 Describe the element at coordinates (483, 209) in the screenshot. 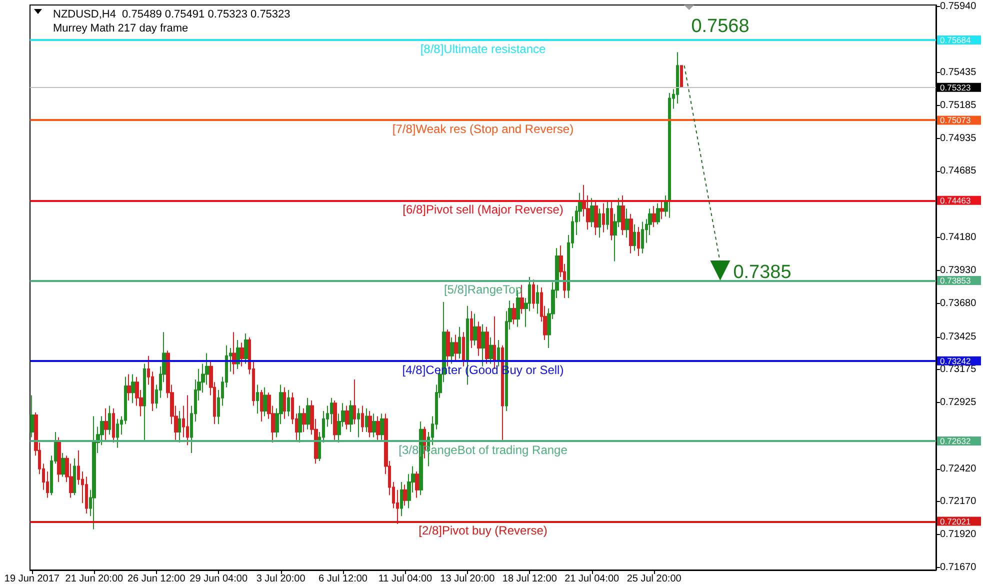

I see `ref-line-label: [6/8]Pivot sell (Major Reverse)` at that location.